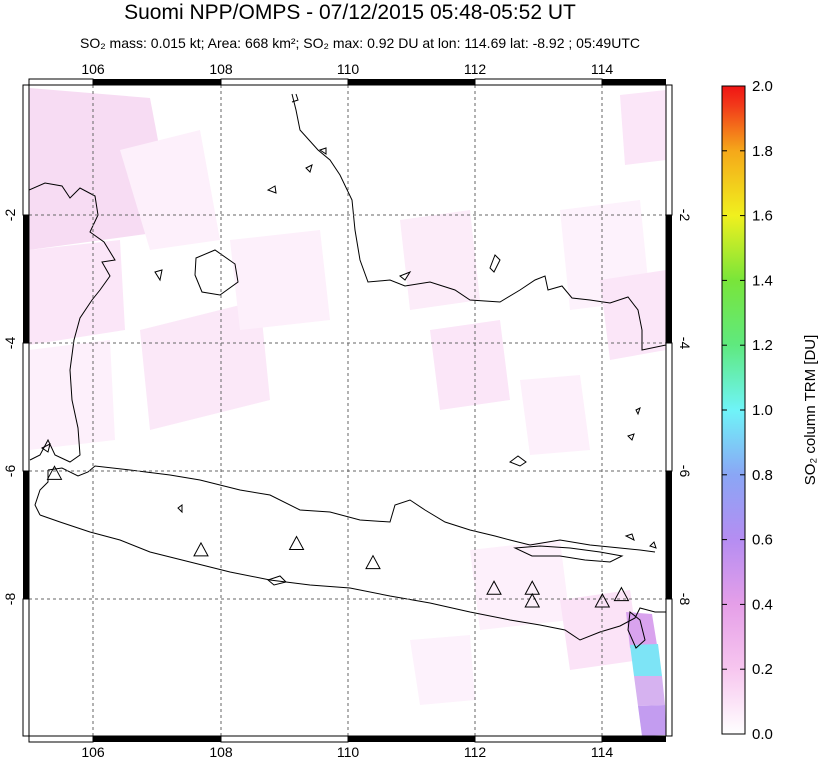 This screenshot has height=759, width=823. Describe the element at coordinates (762, 540) in the screenshot. I see `colorbar-tick-label: 0.6` at that location.